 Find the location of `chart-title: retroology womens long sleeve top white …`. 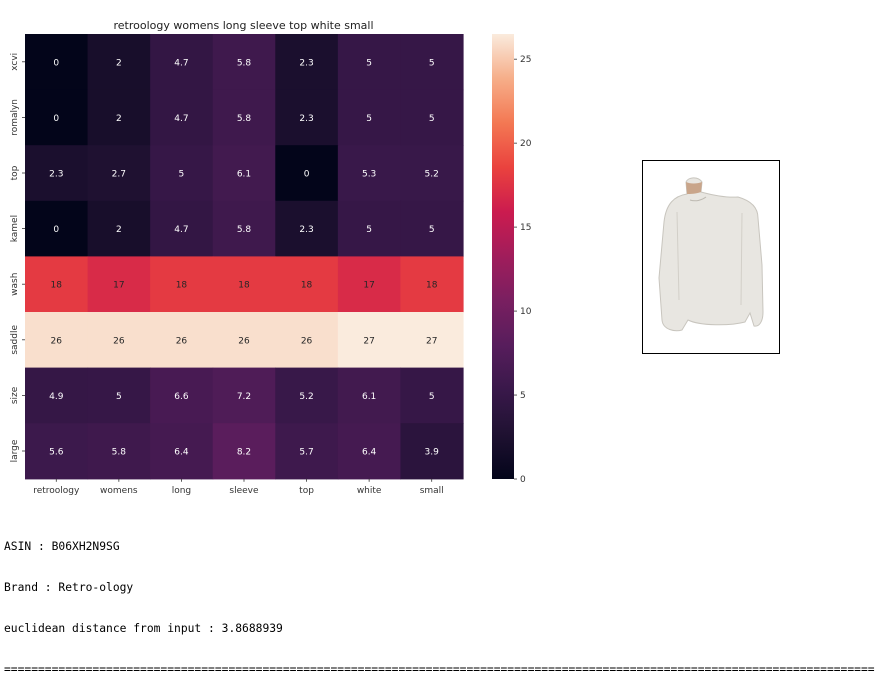

chart-title: retroology womens long sleeve top white … is located at coordinates (243, 25).